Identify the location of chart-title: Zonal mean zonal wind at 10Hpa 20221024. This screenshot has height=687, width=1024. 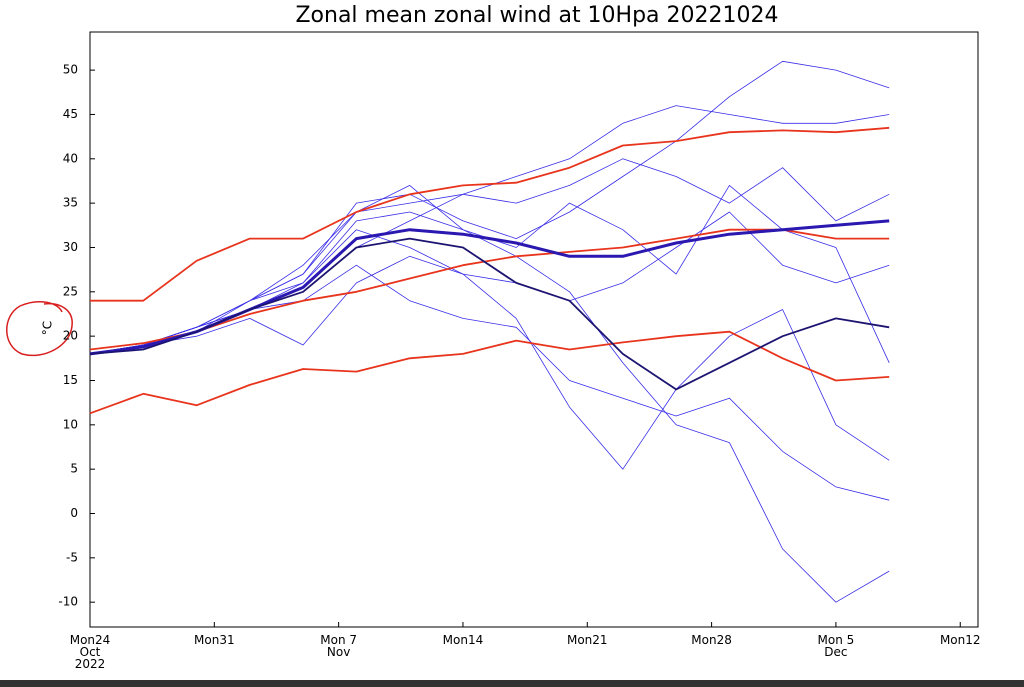
(536, 15).